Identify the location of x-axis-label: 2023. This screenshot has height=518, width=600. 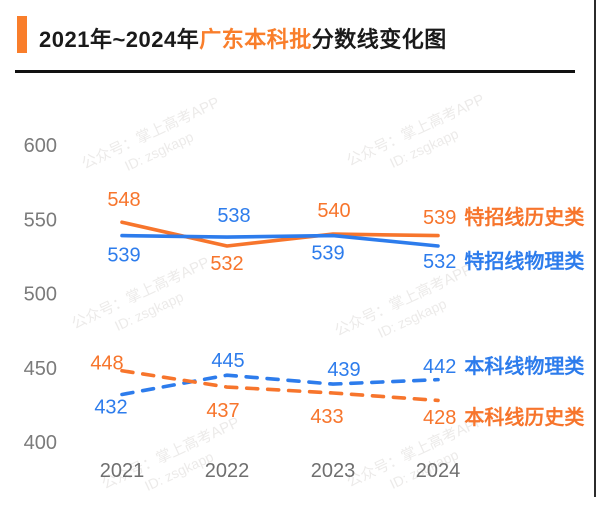
(333, 471).